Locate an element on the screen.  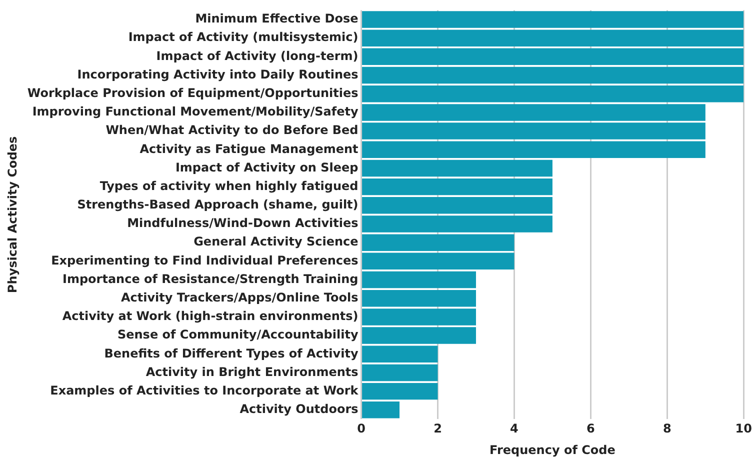
y-tick-label: Activity at Work (high-strain environments) is located at coordinates (210, 316).